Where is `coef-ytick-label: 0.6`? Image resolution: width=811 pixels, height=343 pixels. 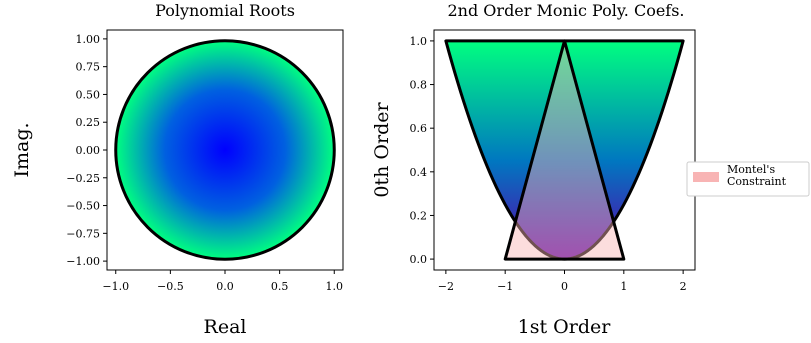
coef-ytick-label: 0.6 is located at coordinates (419, 128).